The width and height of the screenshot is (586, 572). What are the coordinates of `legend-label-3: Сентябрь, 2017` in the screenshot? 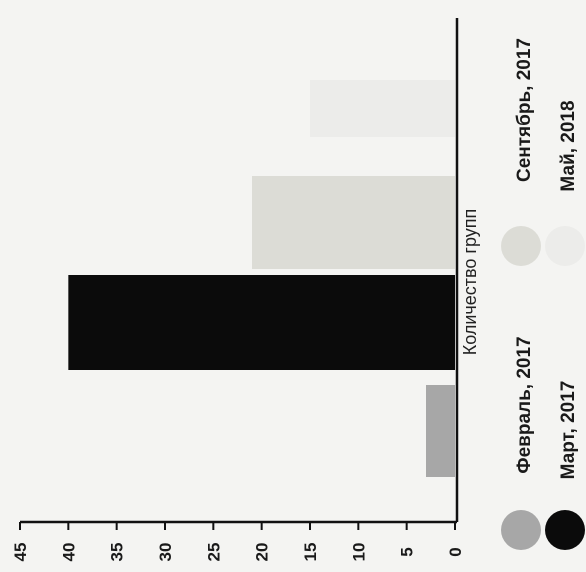 It's located at (524, 110).